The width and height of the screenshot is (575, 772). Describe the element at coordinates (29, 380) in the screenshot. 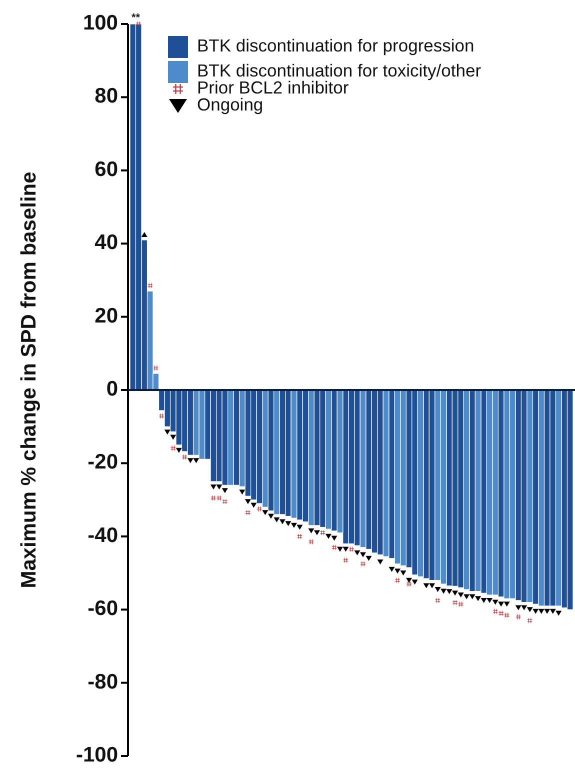

I see `y-axis-title: Maximum % change in SPD from baseline` at that location.